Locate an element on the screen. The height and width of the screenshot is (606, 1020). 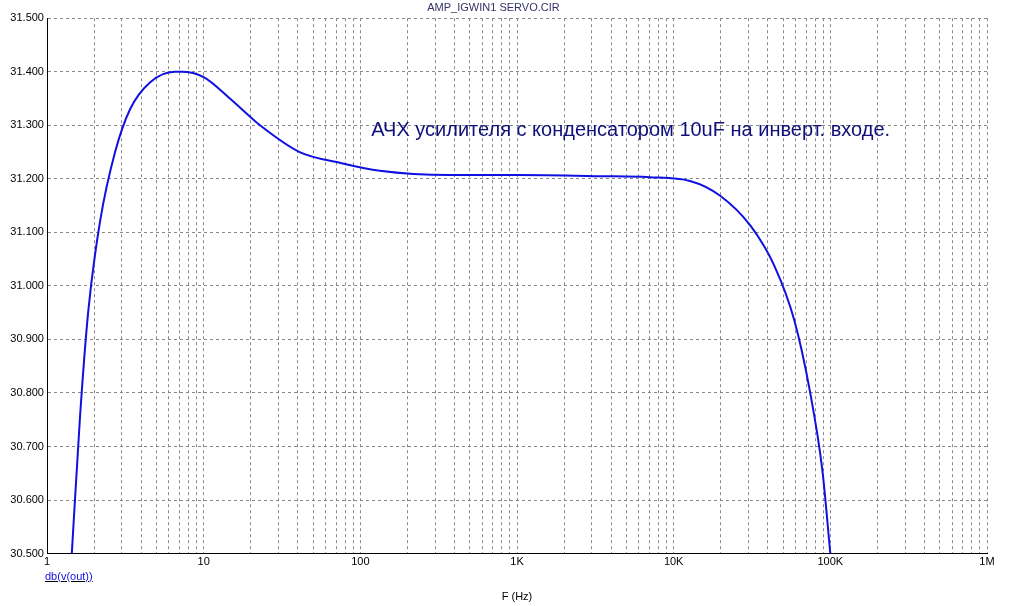
y-tick-label: 31.200 is located at coordinates (27, 177).